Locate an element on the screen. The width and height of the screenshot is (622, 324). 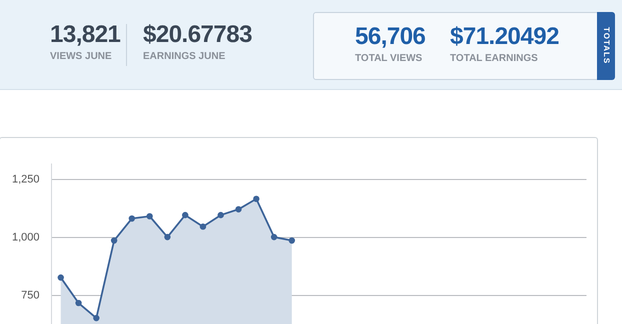
text: 56,706 is located at coordinates (390, 36).